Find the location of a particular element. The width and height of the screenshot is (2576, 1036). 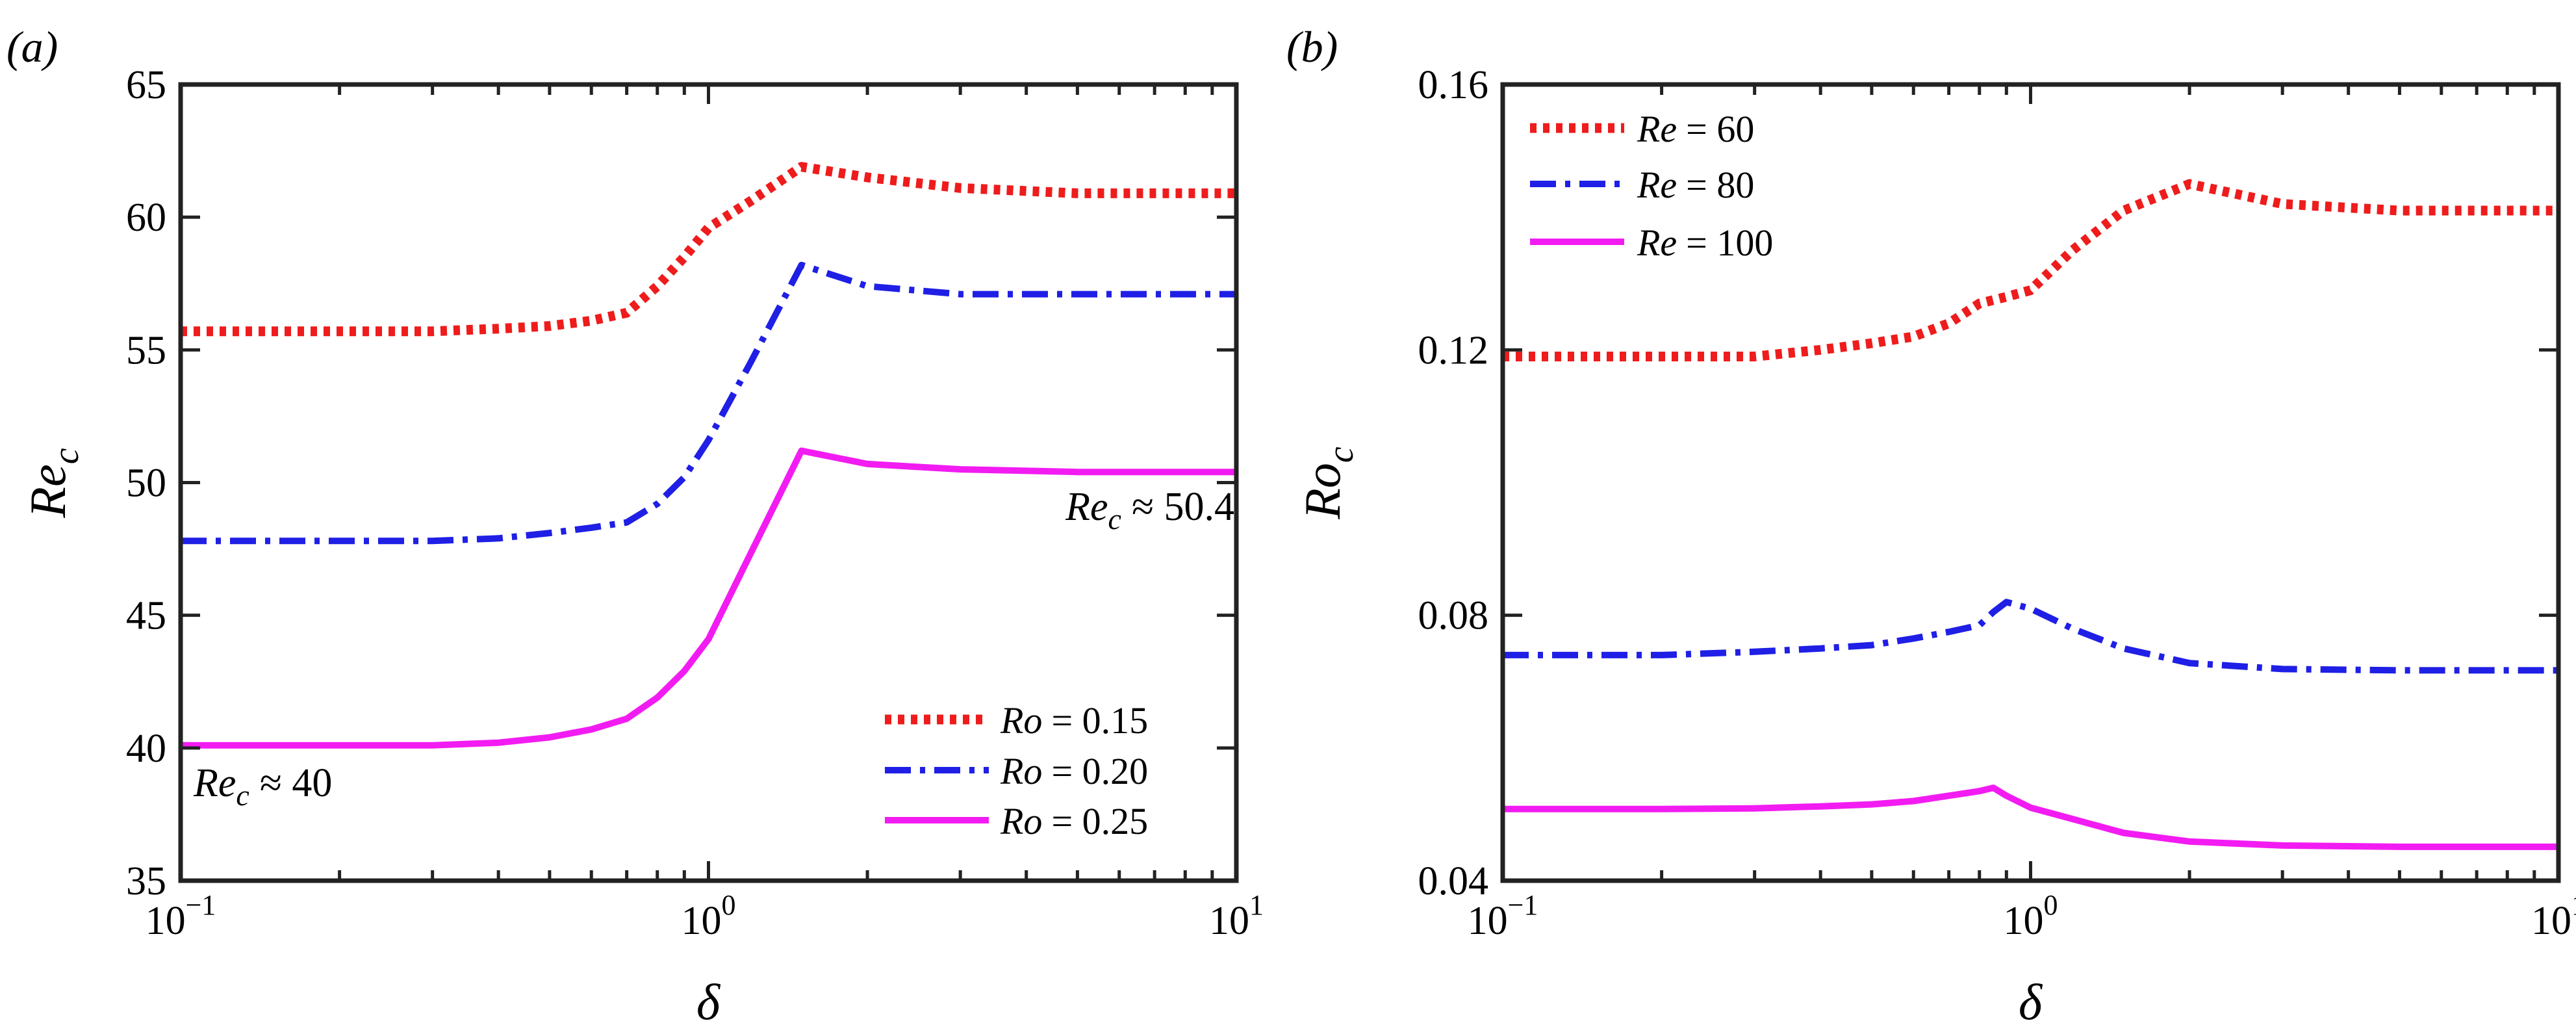

panel-a-y-tick-label: 65 is located at coordinates (146, 85).